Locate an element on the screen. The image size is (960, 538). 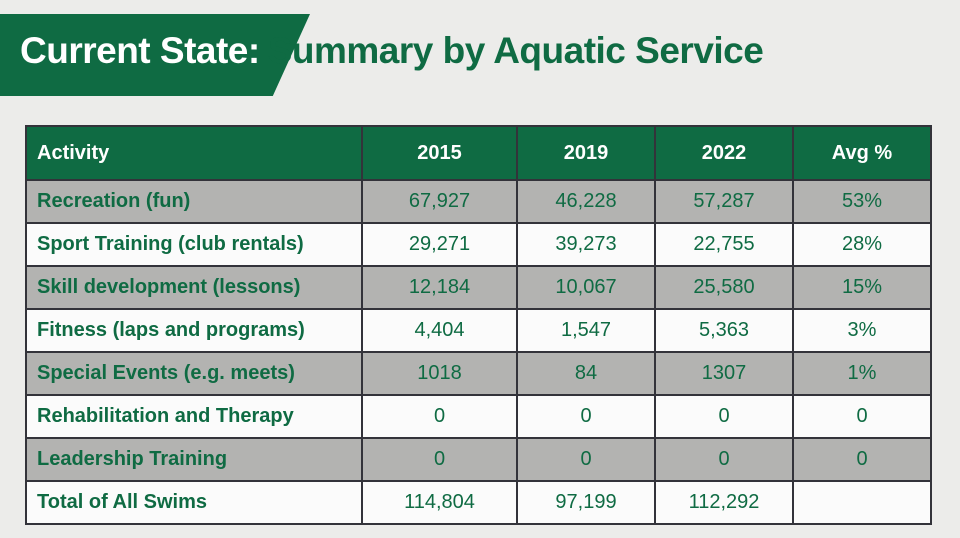
row-activity: Total of All Swims is located at coordinates (194, 502).